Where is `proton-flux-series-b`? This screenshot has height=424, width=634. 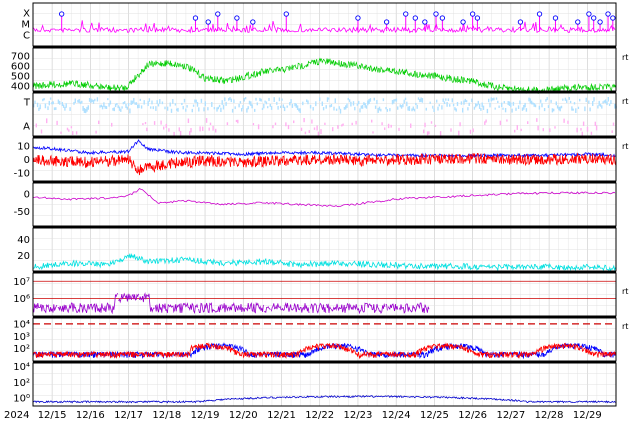
proton-flux-series-b is located at coordinates (324, 351).